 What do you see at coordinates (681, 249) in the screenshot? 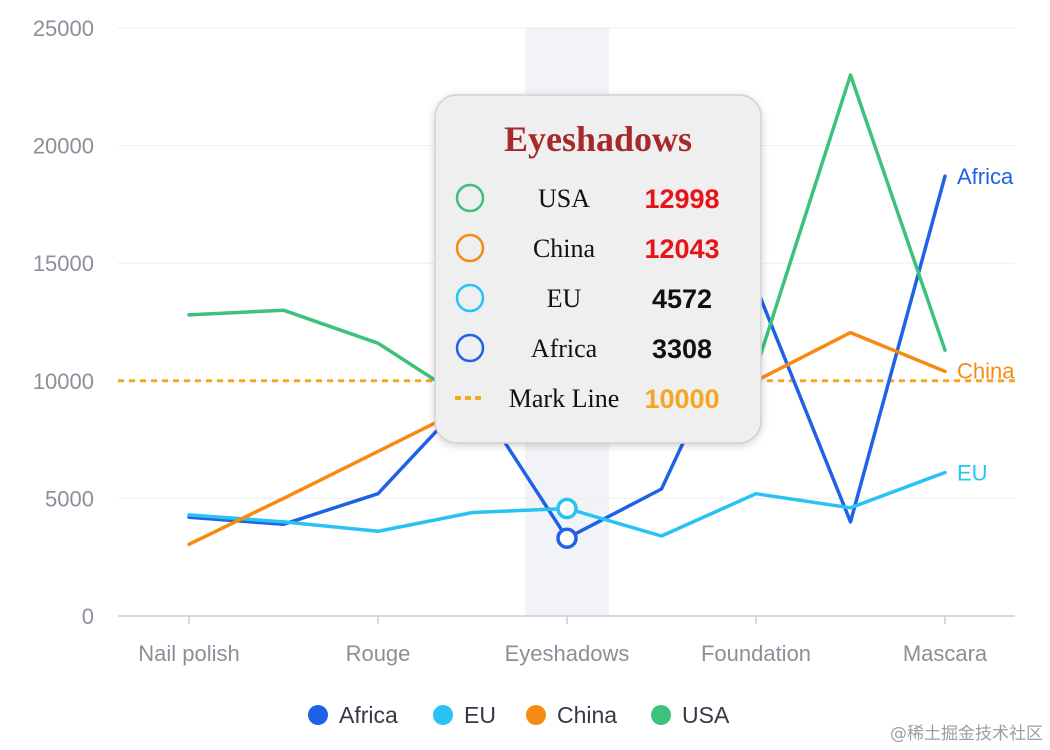
I see `tooltip-value: 12043` at bounding box center [681, 249].